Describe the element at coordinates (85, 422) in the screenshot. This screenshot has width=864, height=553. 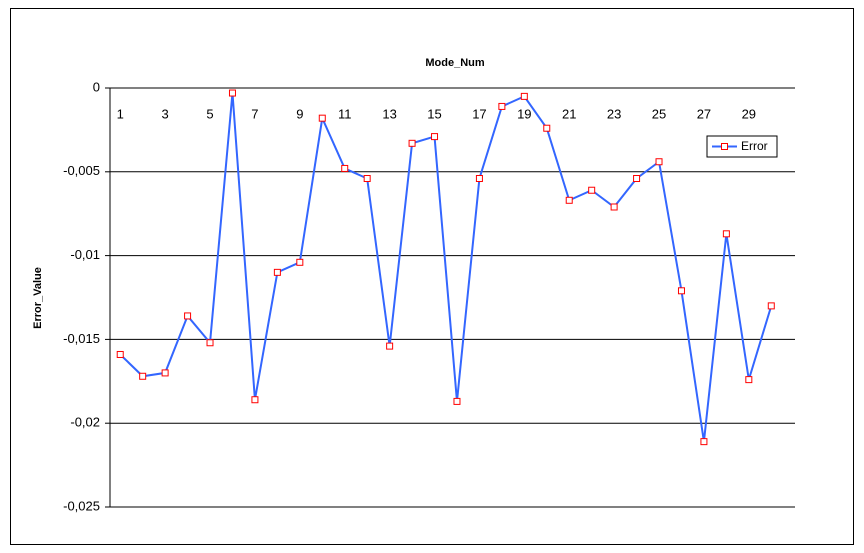
I see `y-tick-label: -0,02` at that location.